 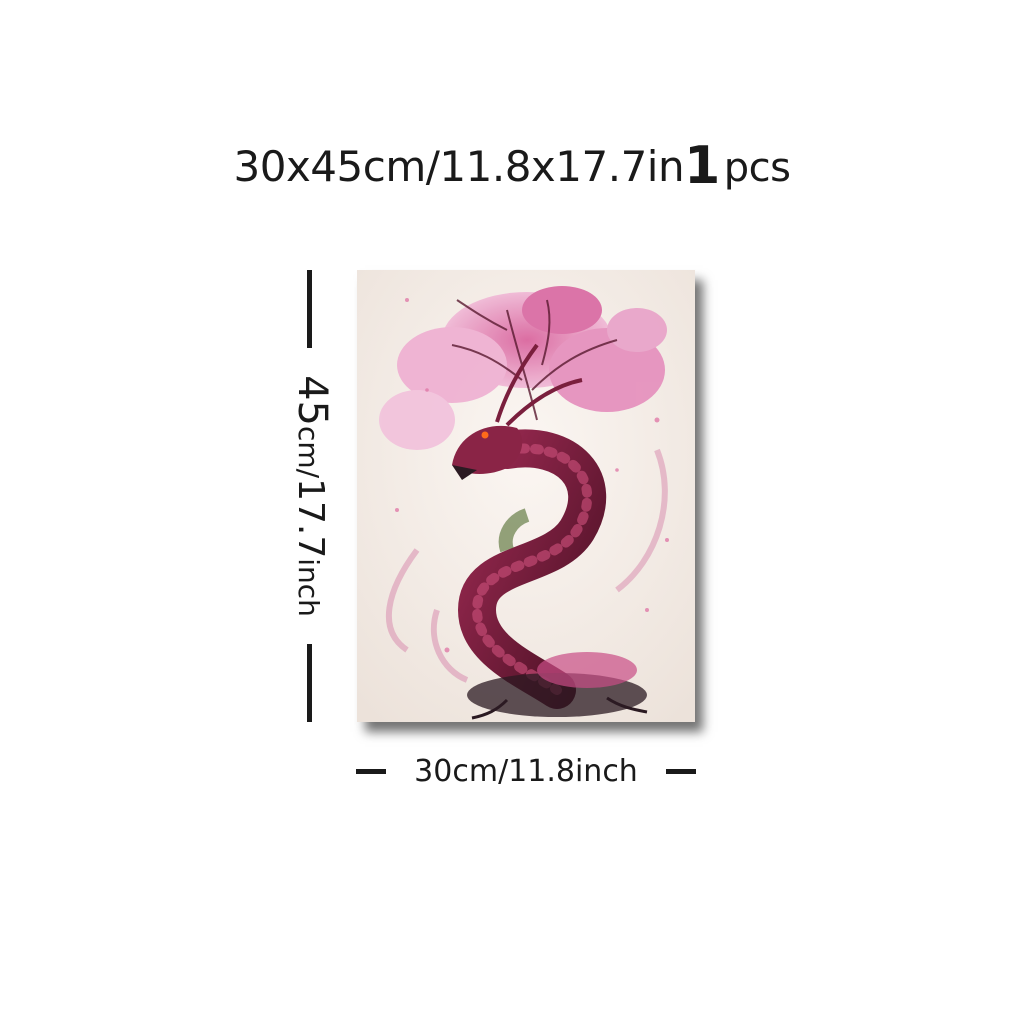 What do you see at coordinates (371, 771) in the screenshot?
I see `width-bar-left` at bounding box center [371, 771].